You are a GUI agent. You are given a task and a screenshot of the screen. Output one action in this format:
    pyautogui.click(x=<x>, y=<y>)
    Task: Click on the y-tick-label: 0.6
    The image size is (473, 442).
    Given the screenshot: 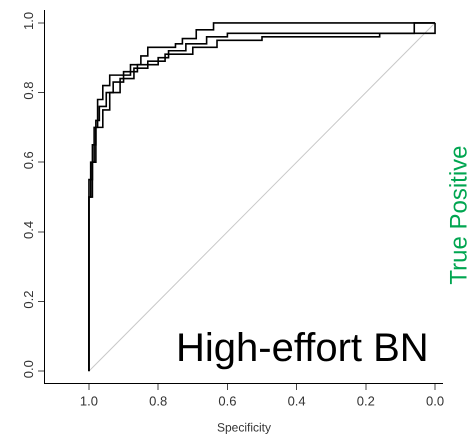 What is the action you would take?
    pyautogui.click(x=28, y=160)
    